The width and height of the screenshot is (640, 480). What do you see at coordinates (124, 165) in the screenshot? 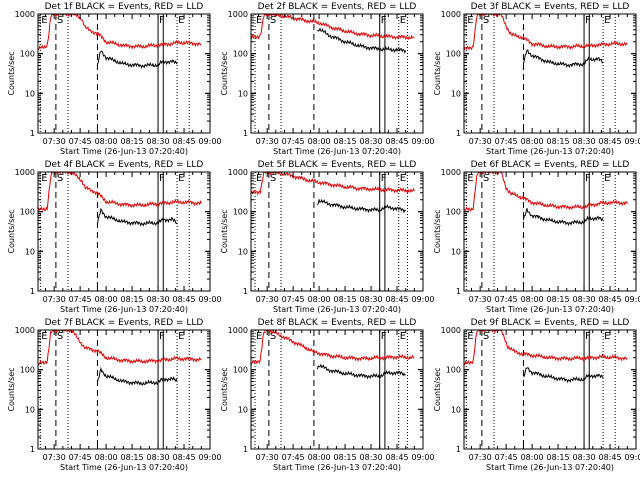
I see `chart-title: Det 4f BLACK = Events, RED = LLD` at bounding box center [124, 165].